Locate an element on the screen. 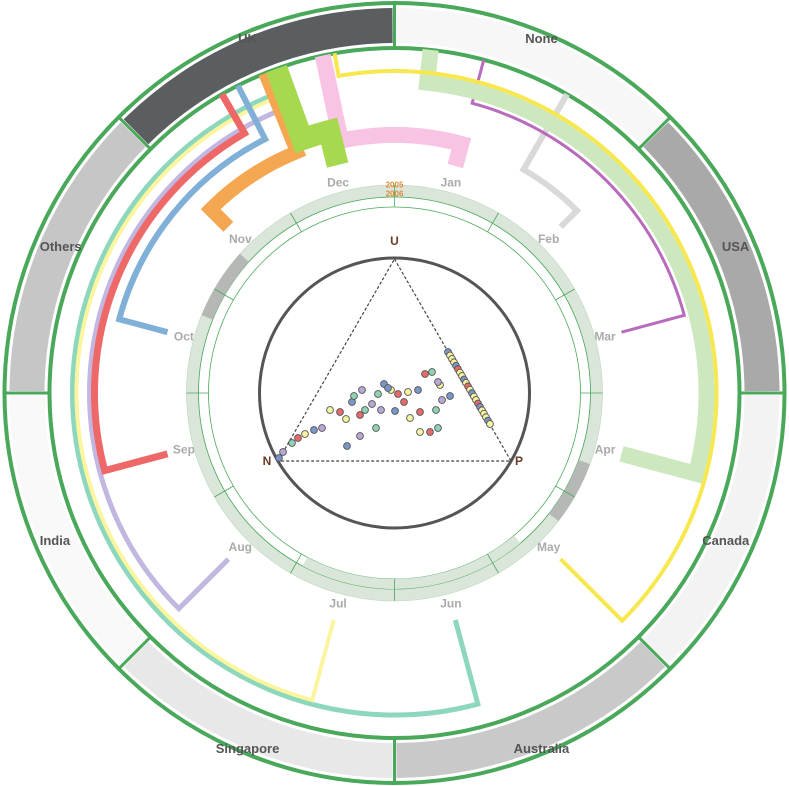 This screenshot has width=789, height=786. month-label-feb: Feb is located at coordinates (548, 239).